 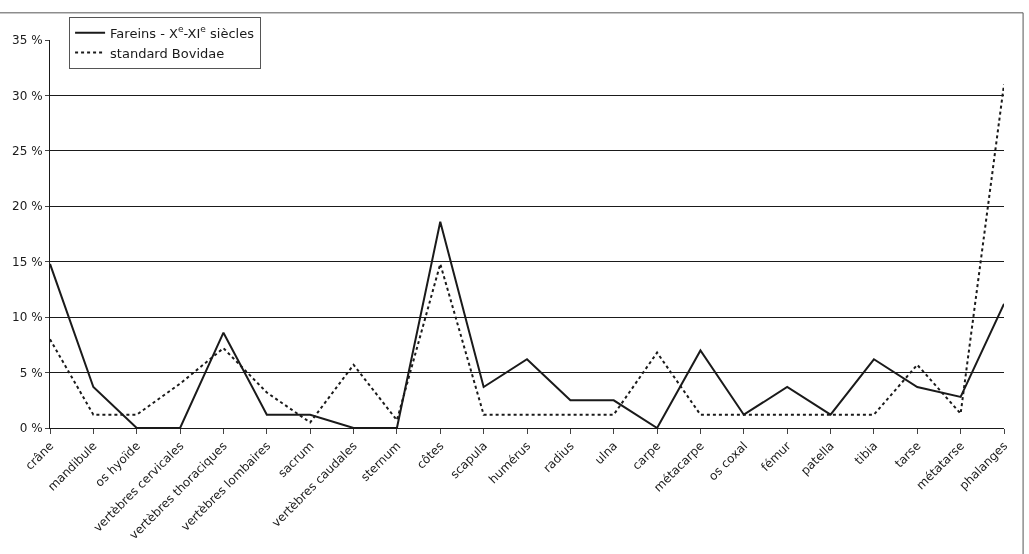 I want to click on y-tick-label: 0 %, so click(x=31, y=428).